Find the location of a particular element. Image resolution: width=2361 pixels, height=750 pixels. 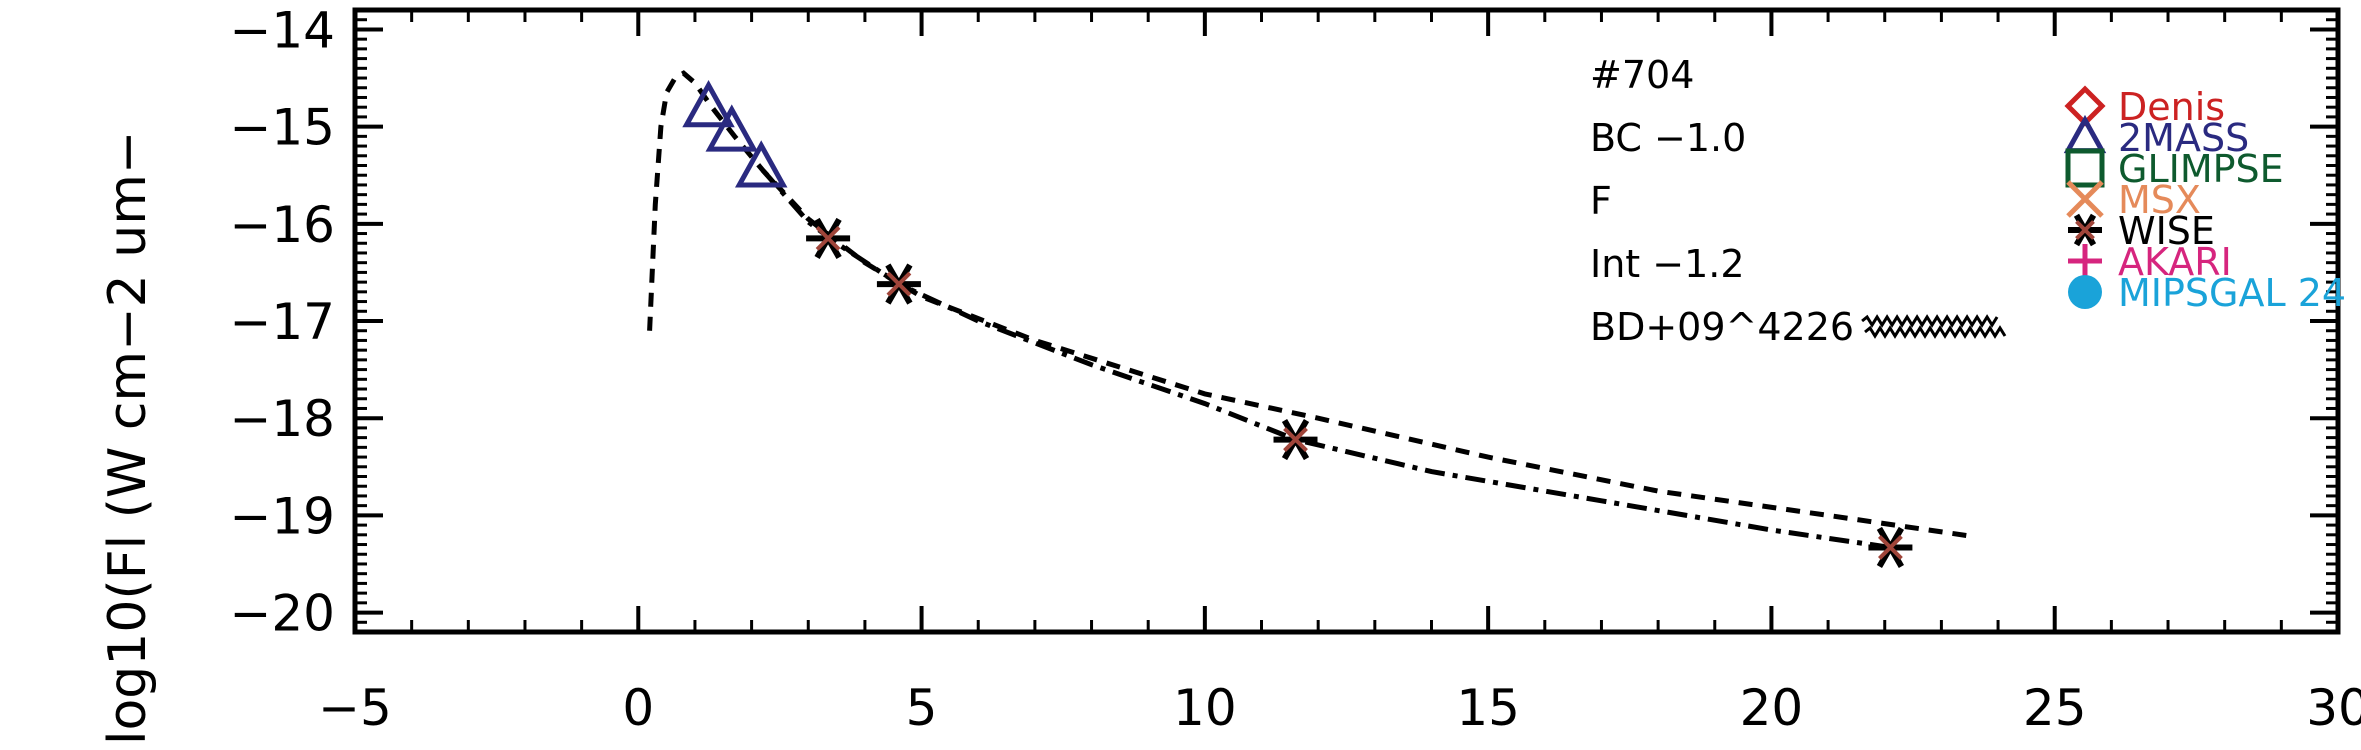

legend-marker-wise is located at coordinates (2085, 230).